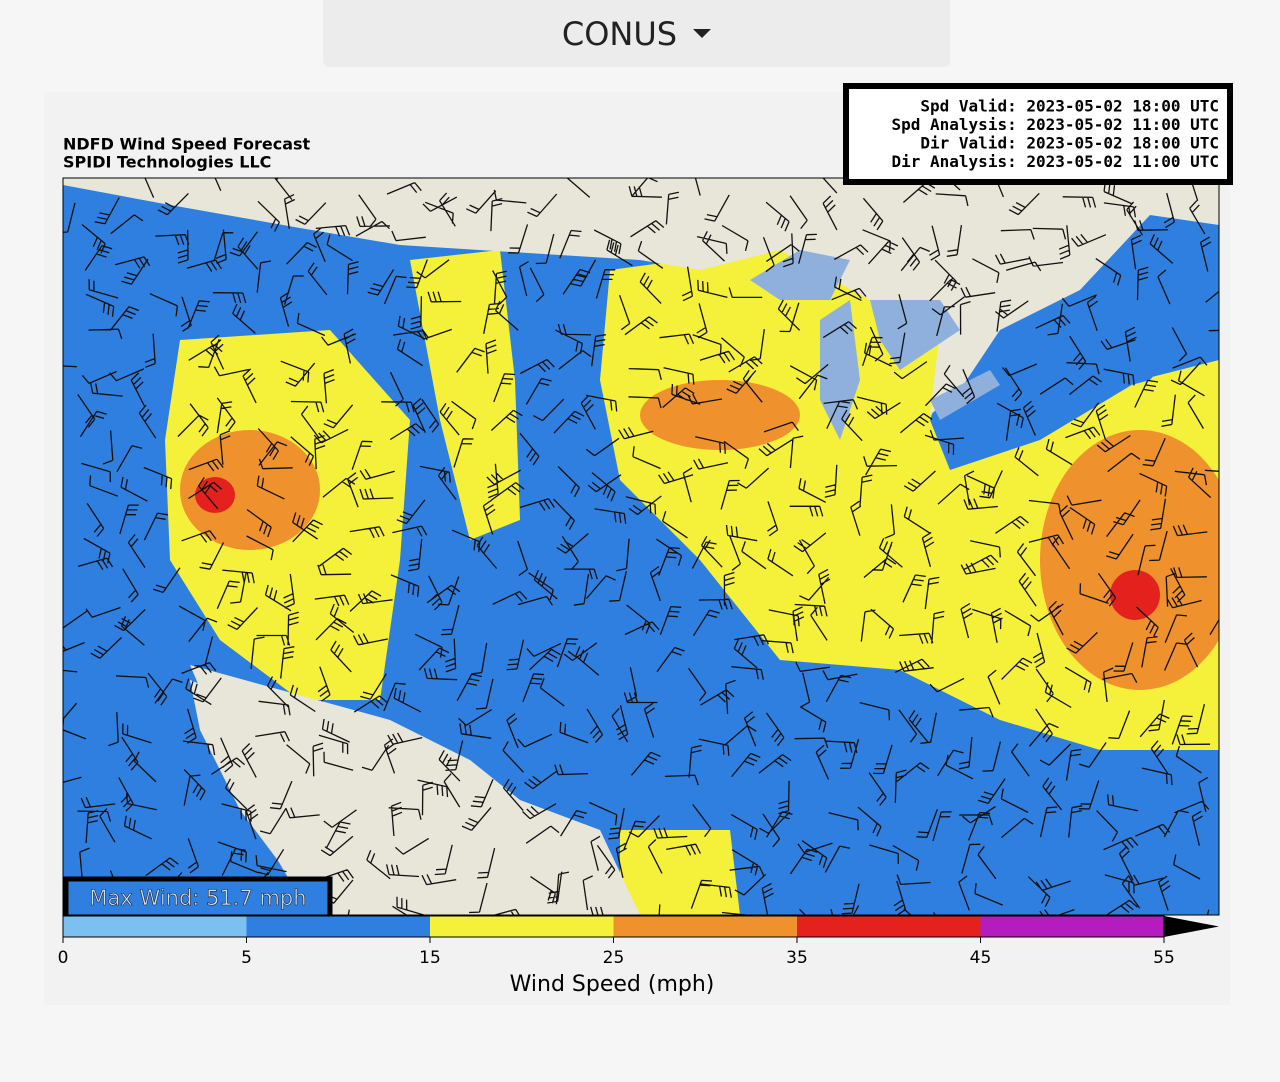 This screenshot has height=1082, width=1280. I want to click on caret, so click(702, 33).